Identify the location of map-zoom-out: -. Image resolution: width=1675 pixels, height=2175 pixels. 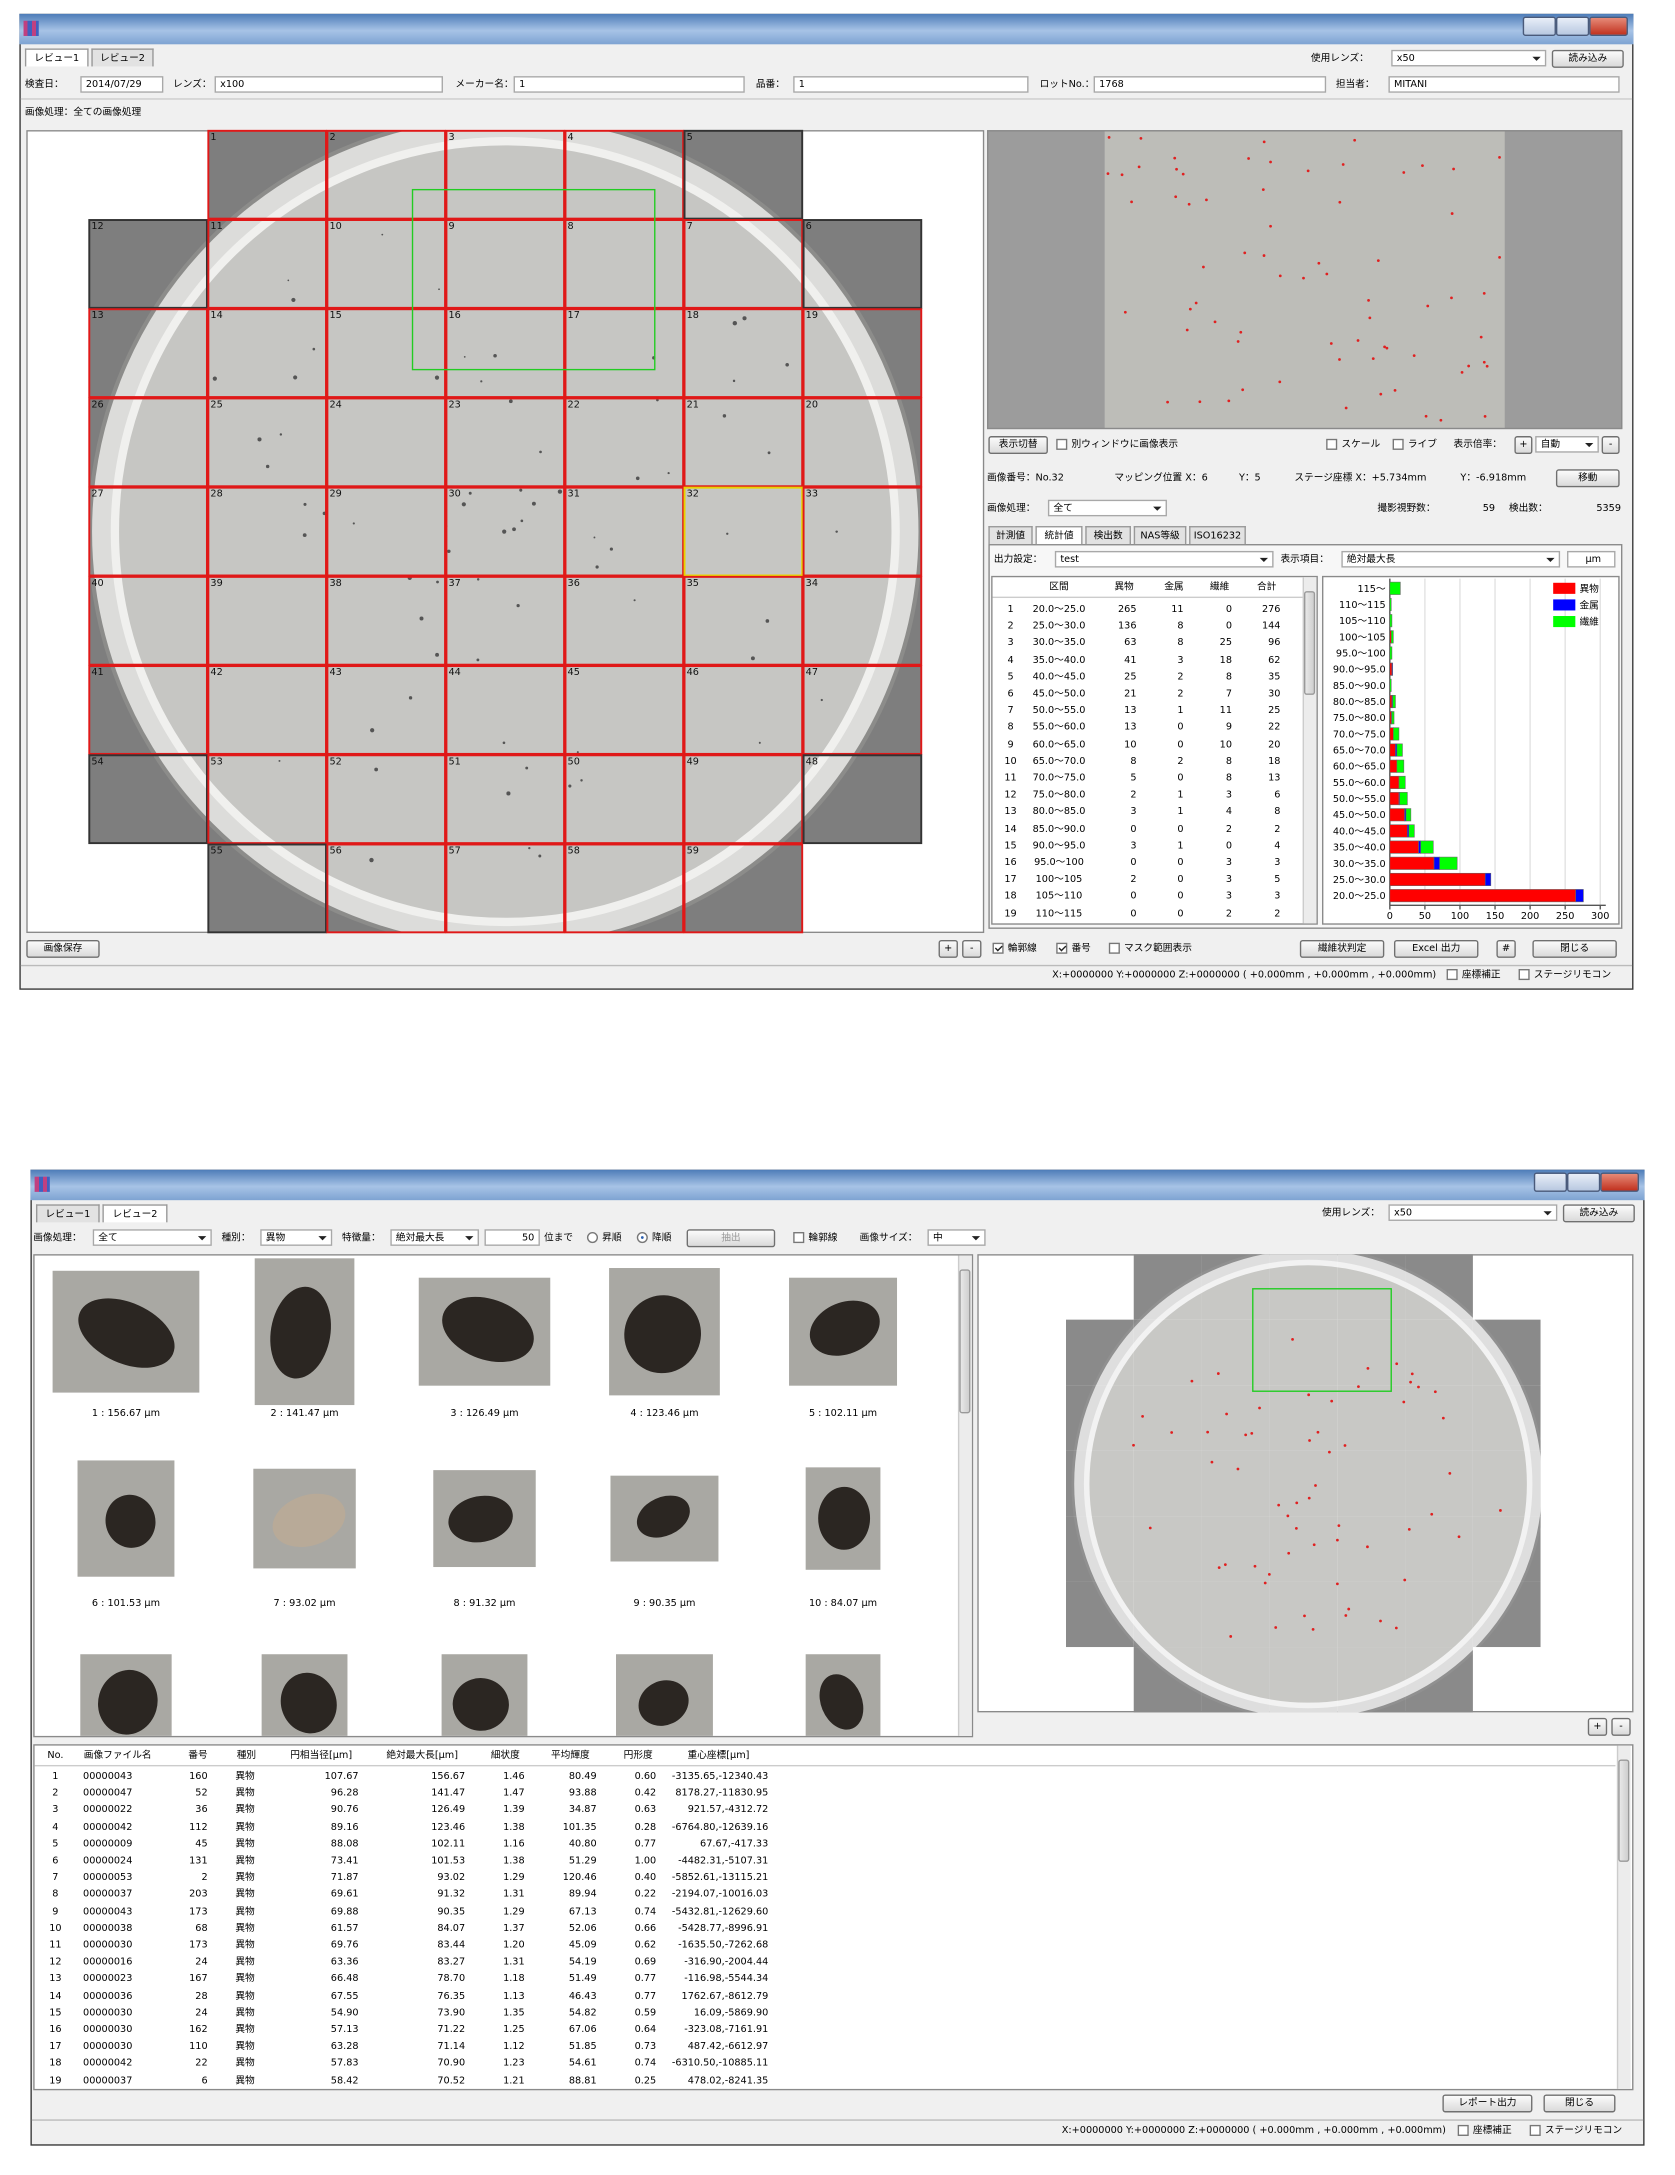
(1621, 1726).